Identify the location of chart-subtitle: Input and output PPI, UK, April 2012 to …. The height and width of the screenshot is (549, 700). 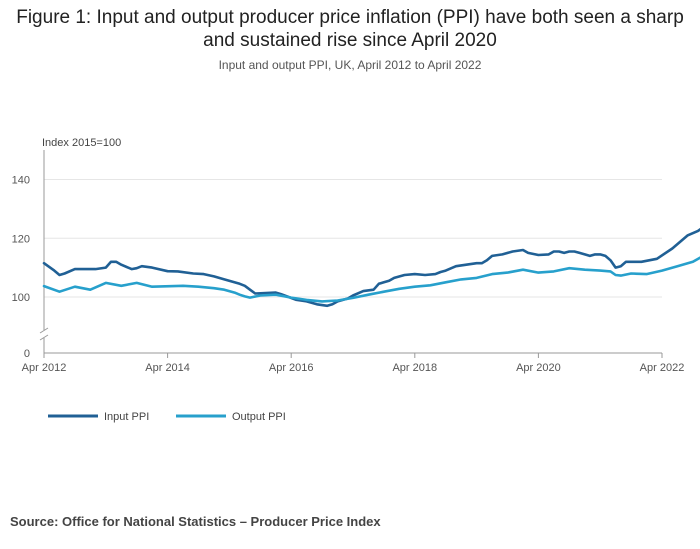
(350, 65).